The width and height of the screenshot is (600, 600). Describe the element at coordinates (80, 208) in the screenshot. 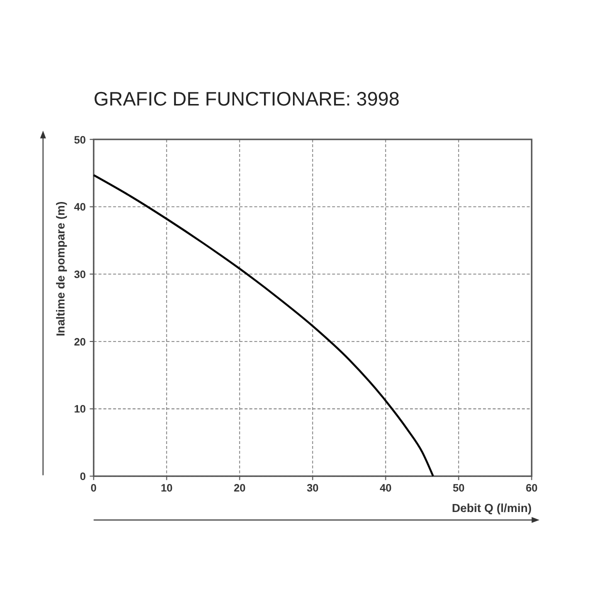

I see `y-tick-label: 40` at that location.